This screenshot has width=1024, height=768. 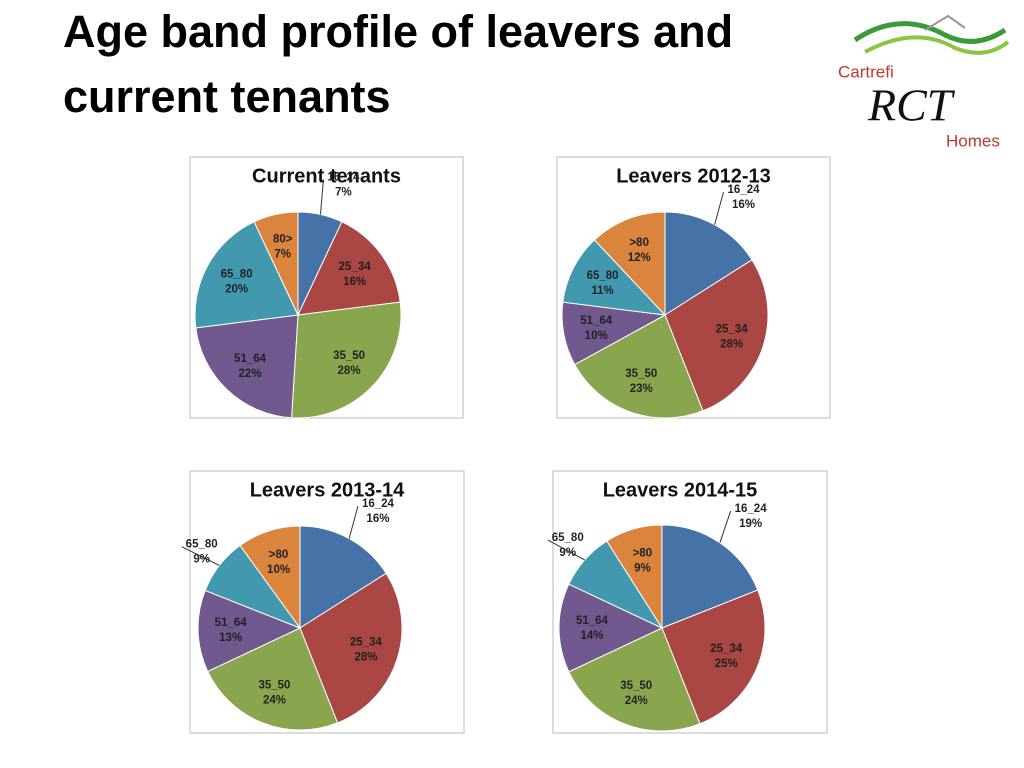 I want to click on logo-text: RCT, so click(x=911, y=105).